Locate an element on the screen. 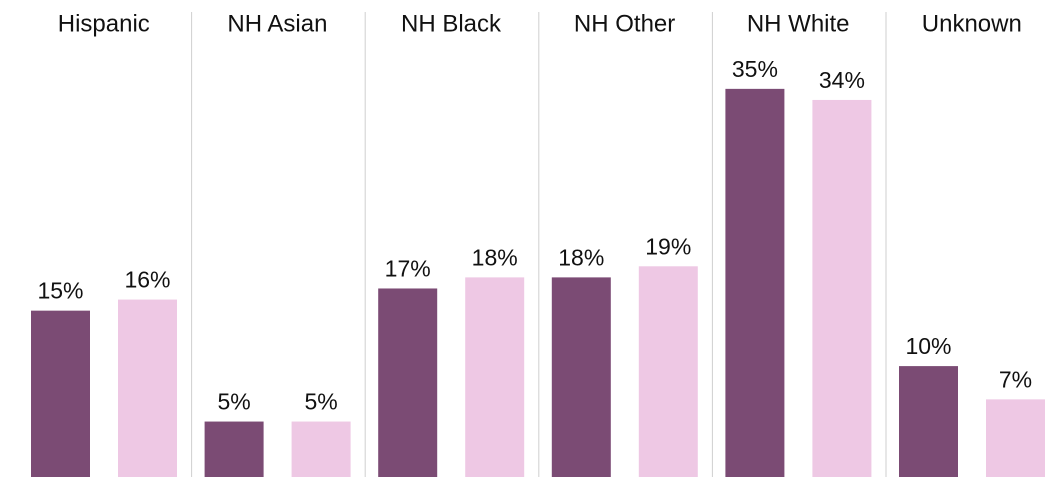  panel-title: NH Asian is located at coordinates (277, 23).